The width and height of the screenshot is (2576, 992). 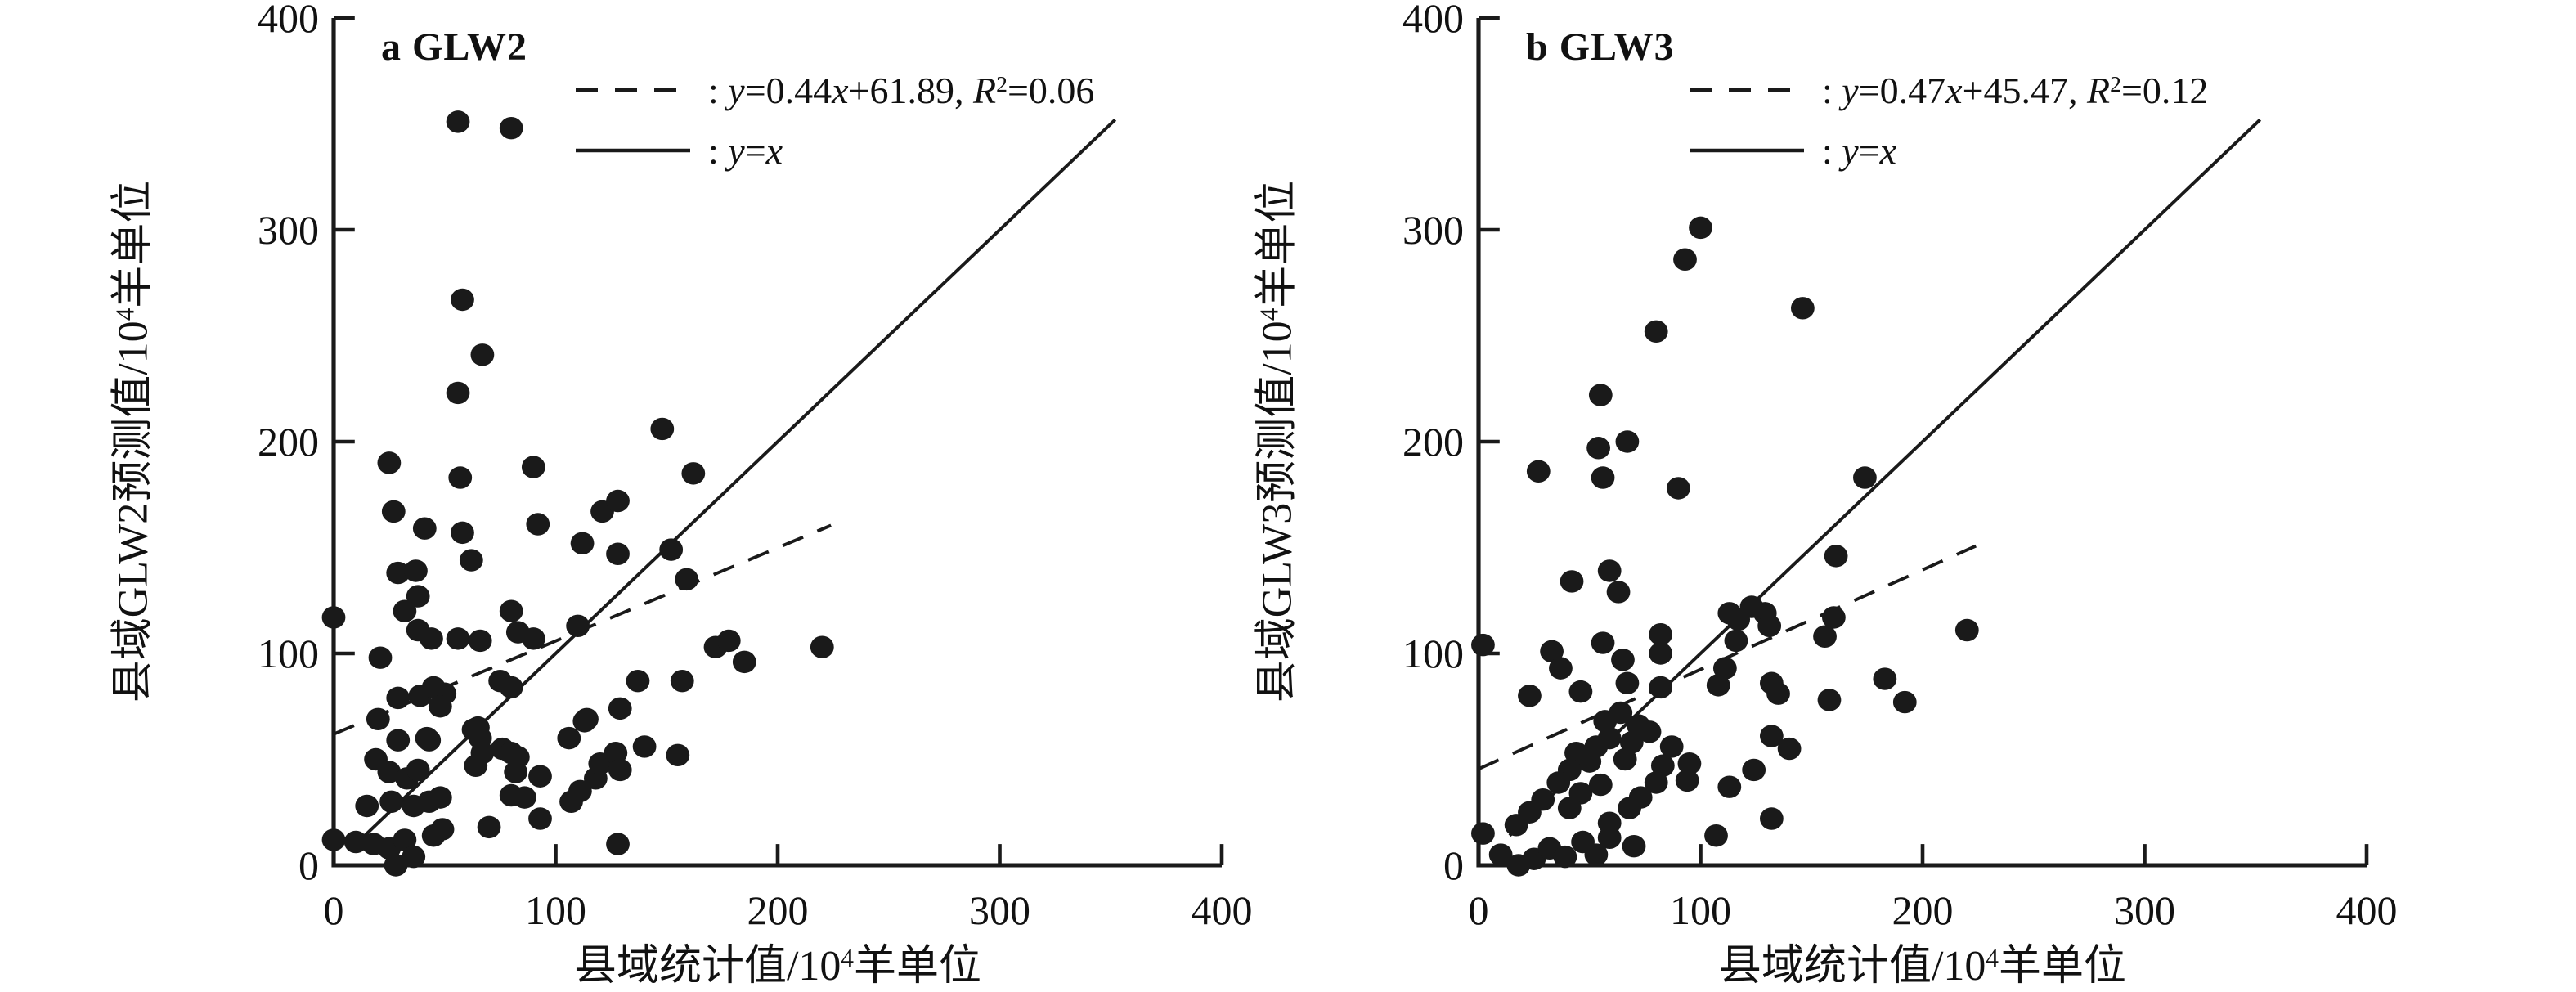 I want to click on panel-label-a: a GLW2, so click(x=454, y=48).